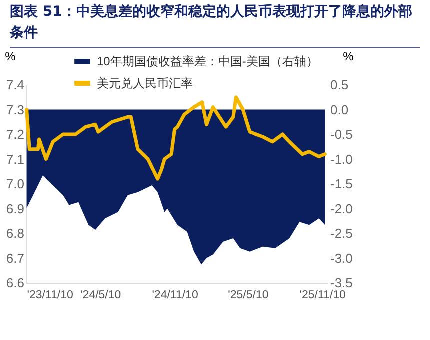 The height and width of the screenshot is (340, 430). Describe the element at coordinates (341, 184) in the screenshot. I see `y2-tick-label: -1.5` at that location.